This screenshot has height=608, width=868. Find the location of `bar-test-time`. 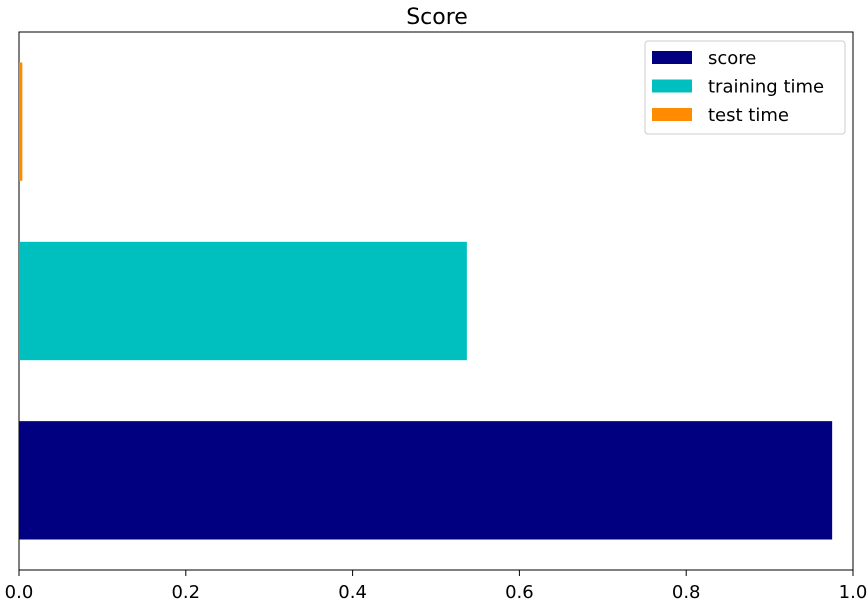

bar-test-time is located at coordinates (21, 121).